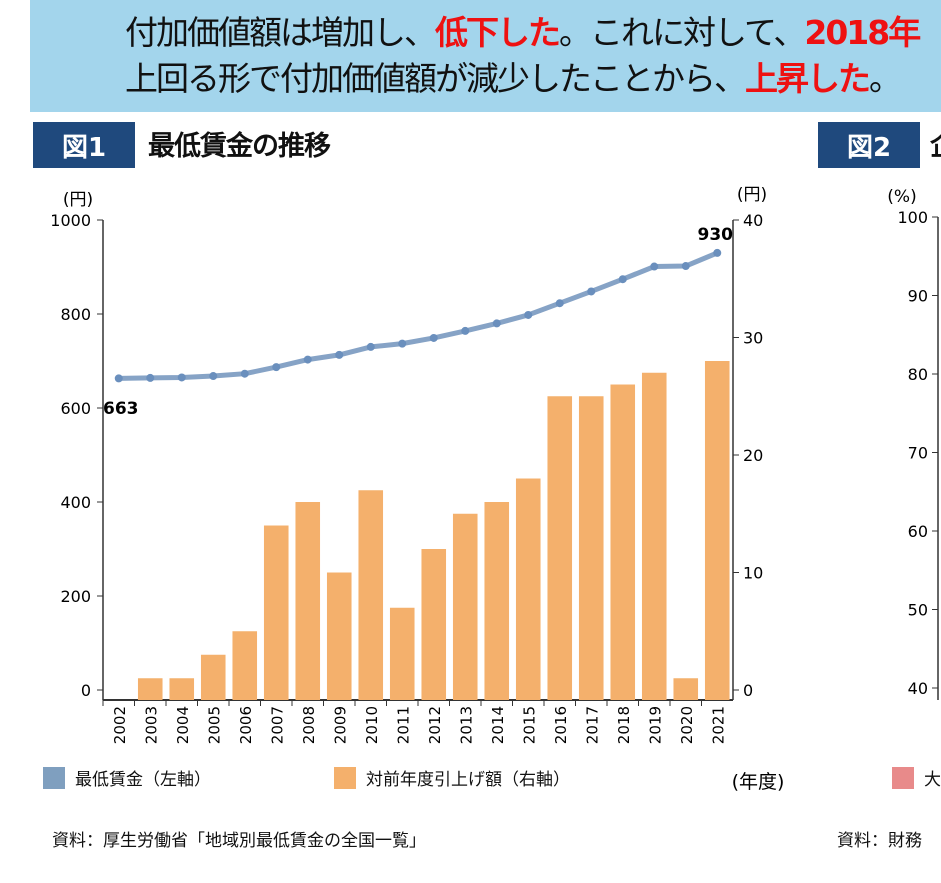 The image size is (941, 883). Describe the element at coordinates (498, 725) in the screenshot. I see `x-tick-label: 2014` at that location.